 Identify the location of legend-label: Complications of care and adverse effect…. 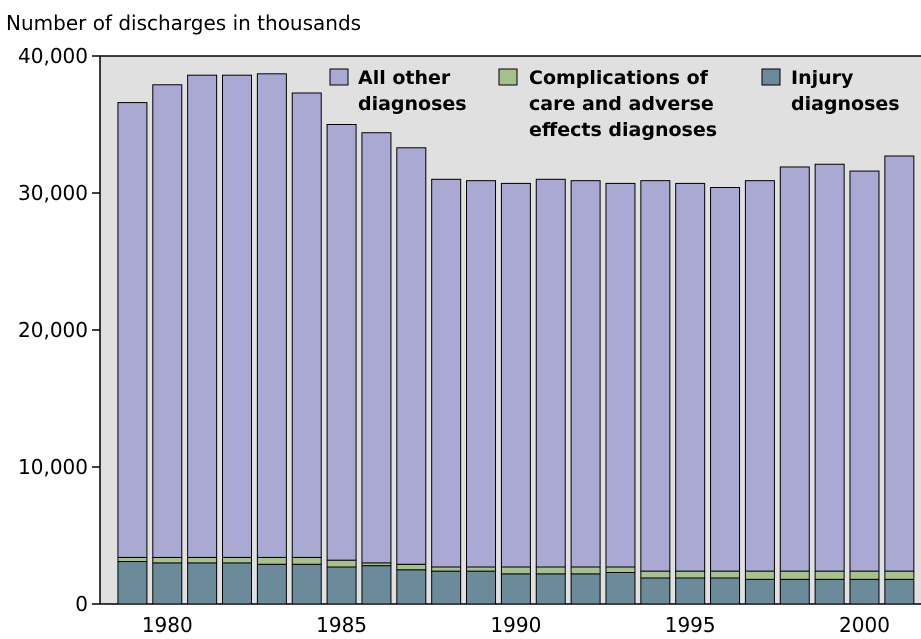
(623, 104).